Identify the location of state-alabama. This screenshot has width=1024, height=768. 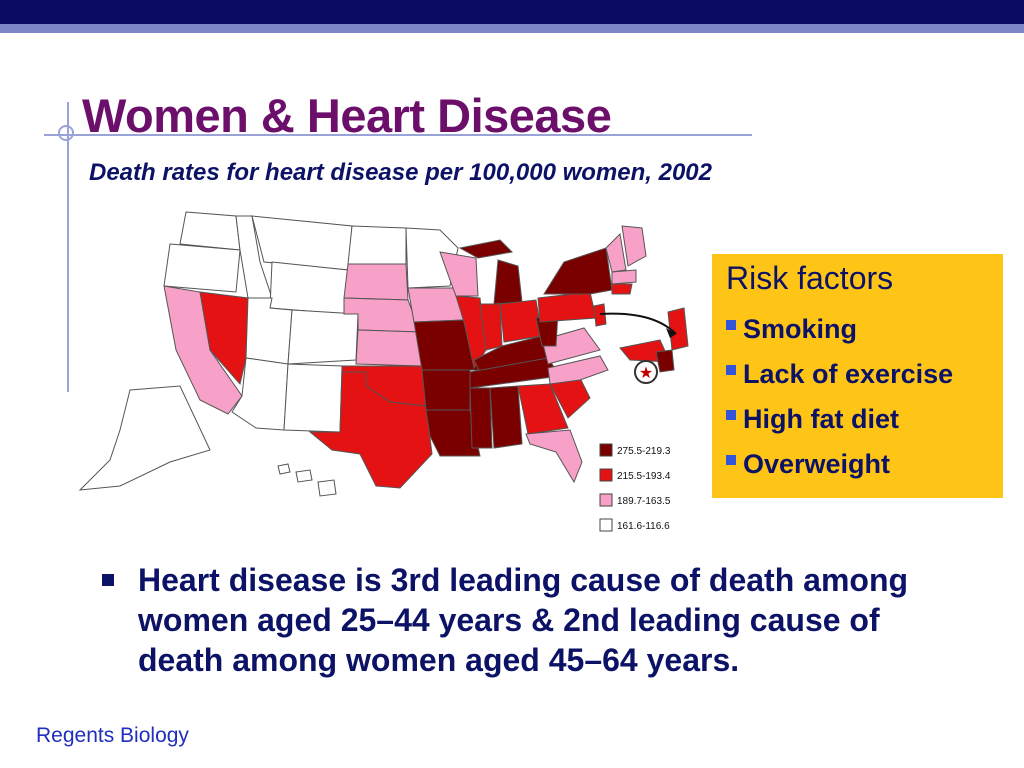
(506, 417).